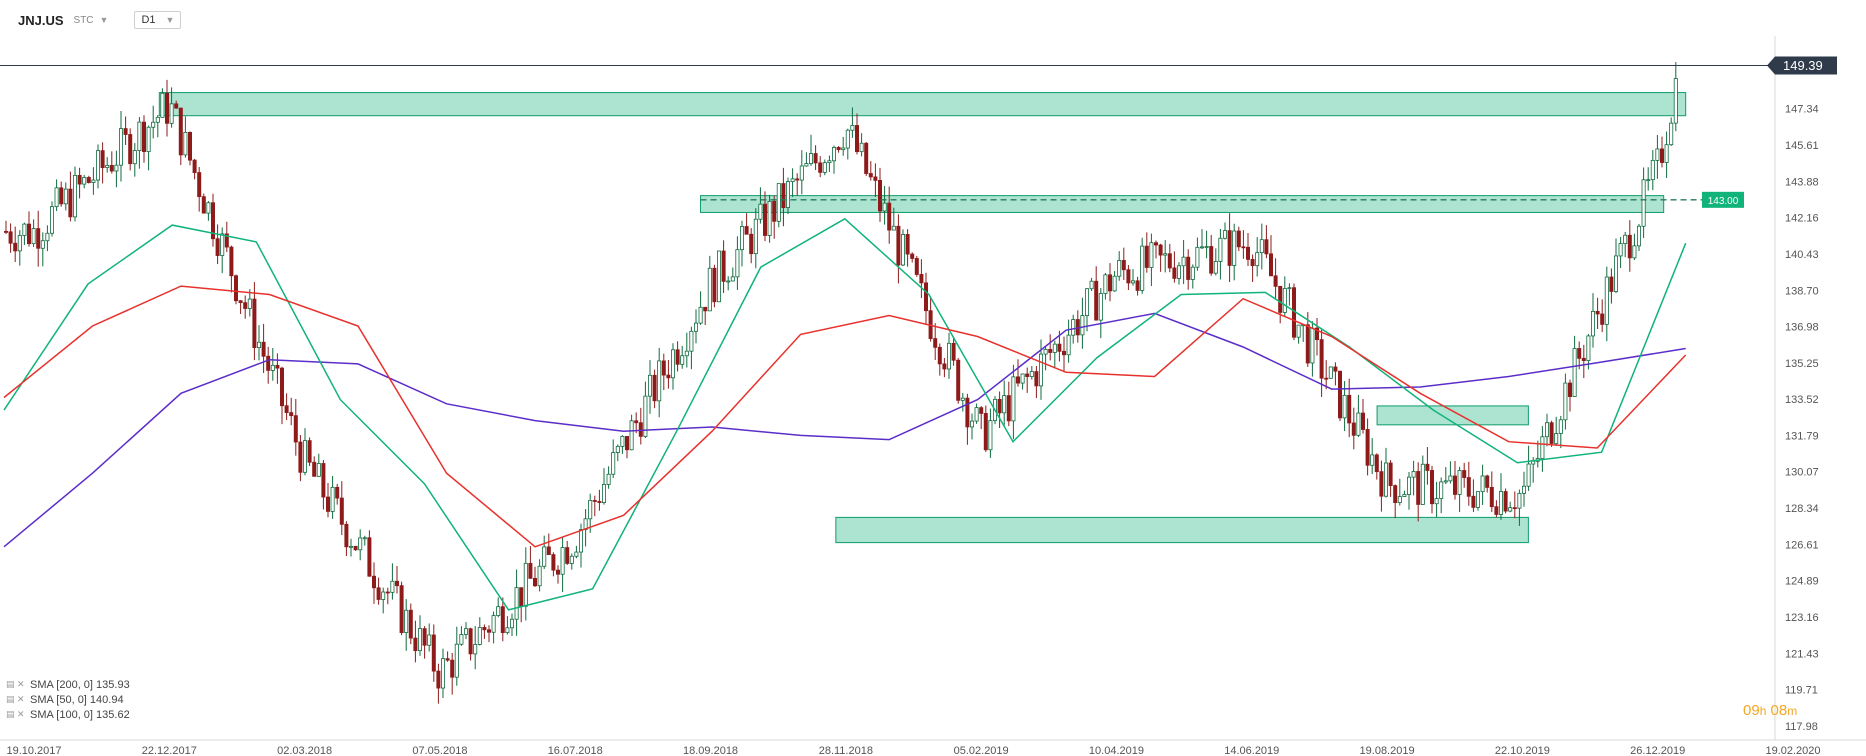 This screenshot has width=1866, height=756. Describe the element at coordinates (68, 714) in the screenshot. I see `indicator-row: ▤ ✕ SMA [100, 0] 135.62` at that location.